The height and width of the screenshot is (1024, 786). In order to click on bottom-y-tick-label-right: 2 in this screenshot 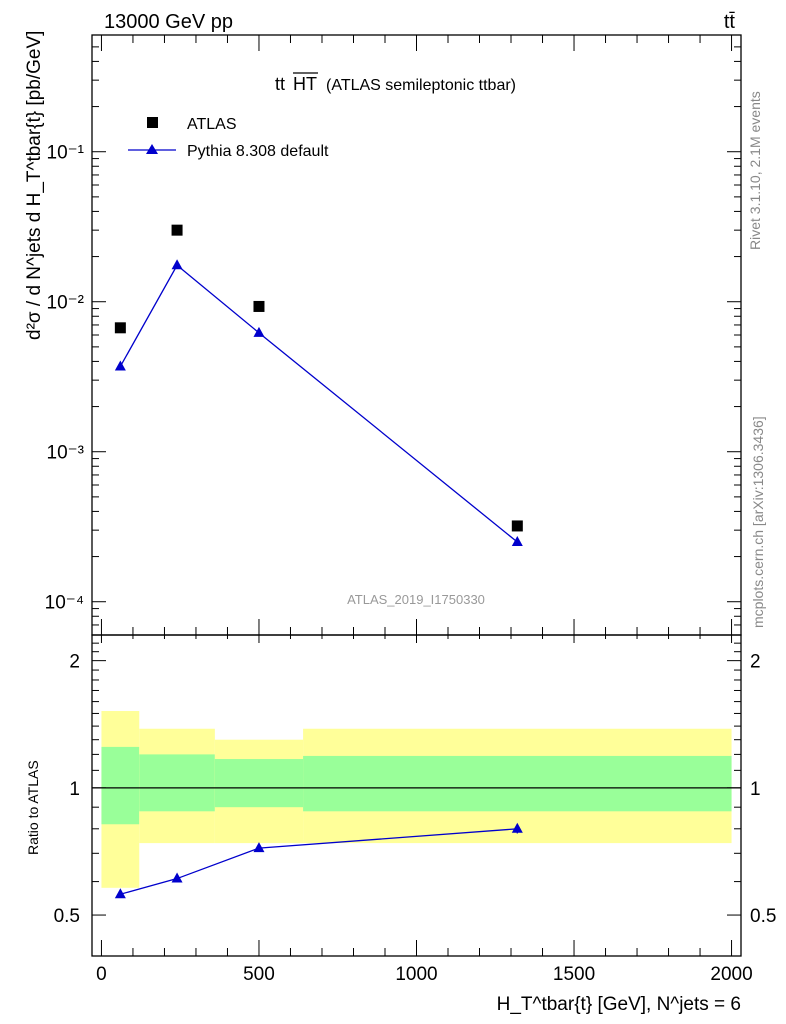, I will do `click(755, 662)`.